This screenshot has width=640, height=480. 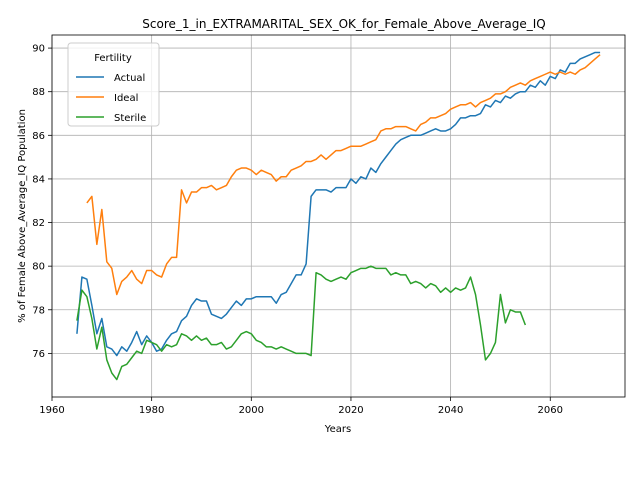 I want to click on x-tick-label: 2020, so click(x=350, y=410).